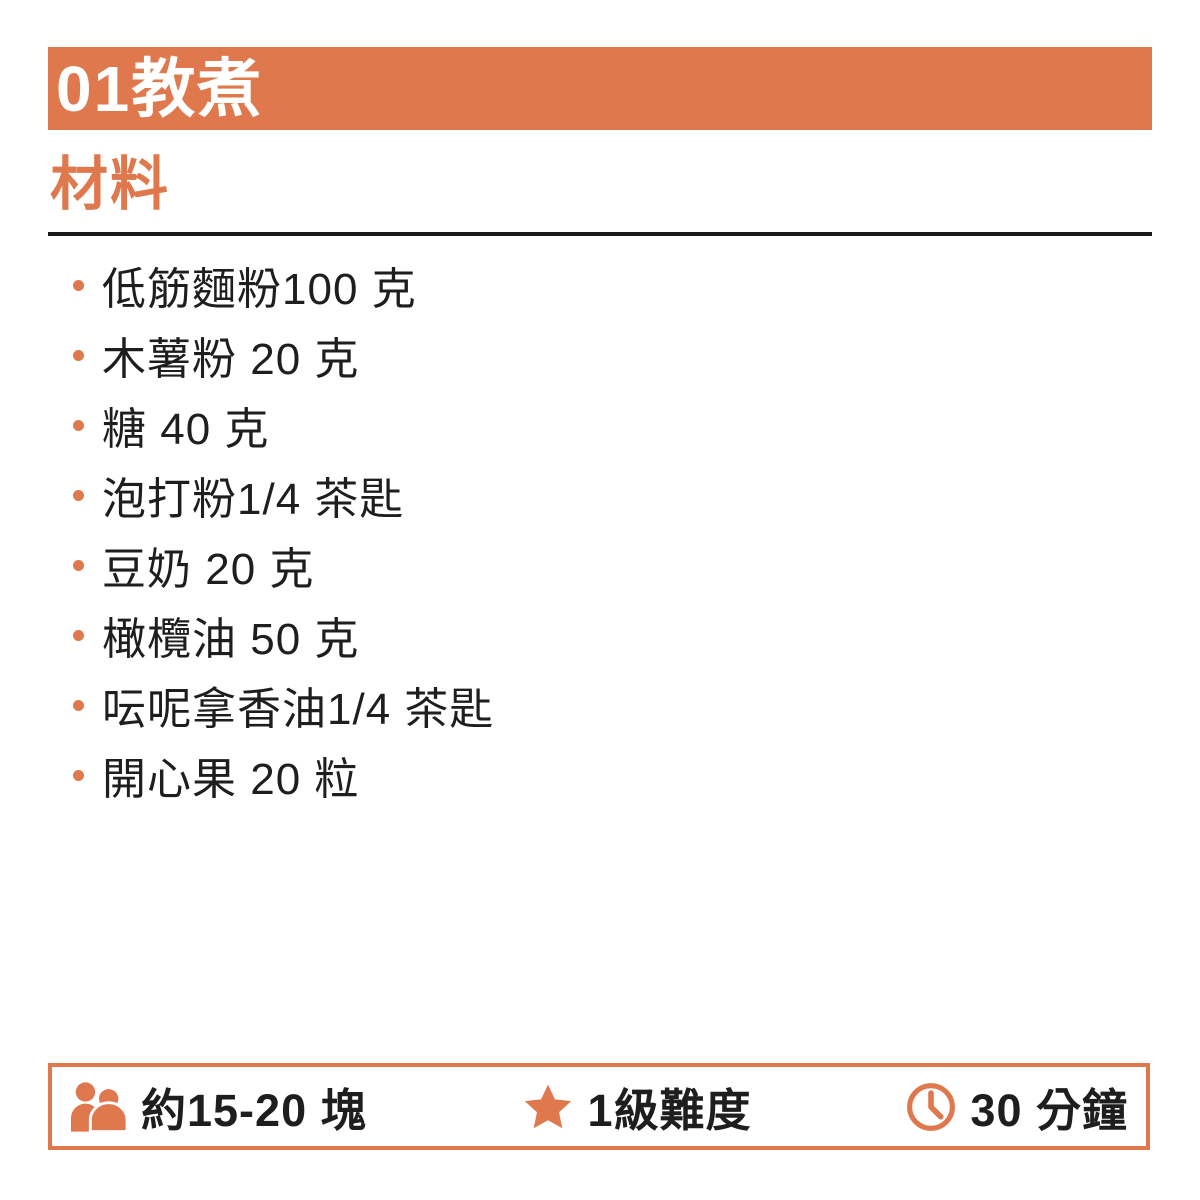  I want to click on ingredient-text: 呍呢拿香油1/4 茶匙, so click(298, 709).